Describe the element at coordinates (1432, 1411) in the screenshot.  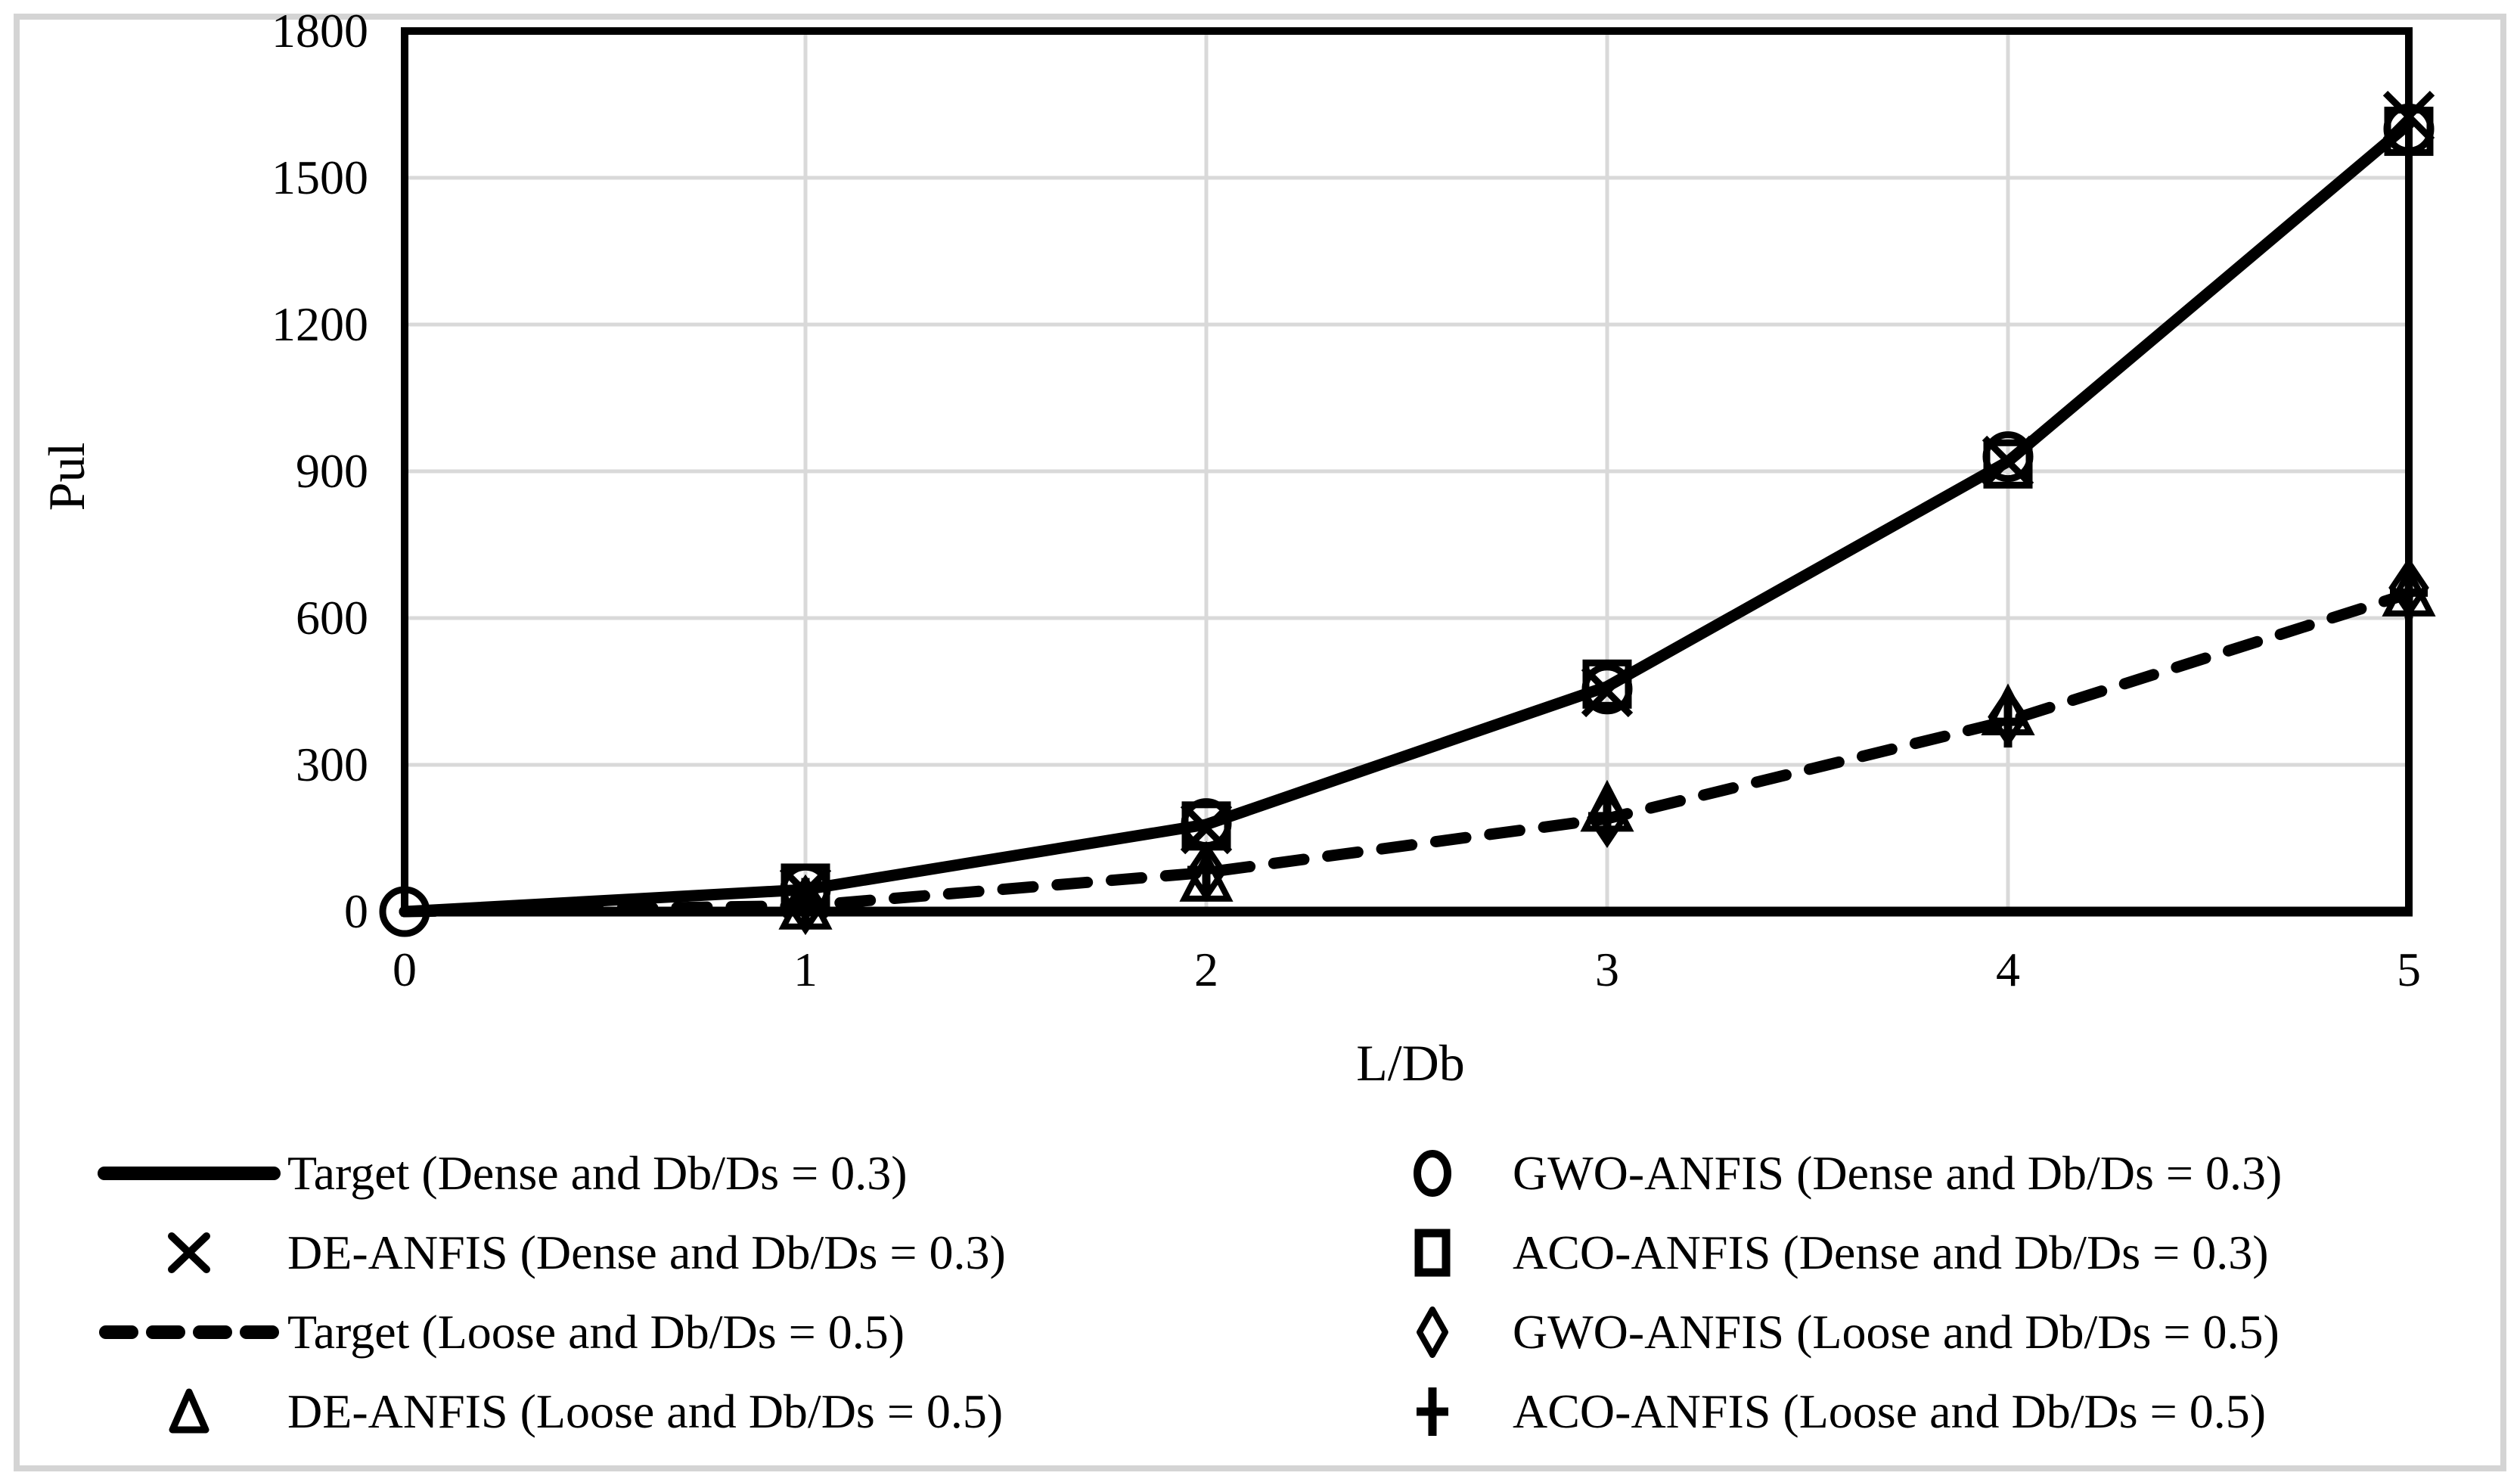
I see `plus-marker-icon` at that location.